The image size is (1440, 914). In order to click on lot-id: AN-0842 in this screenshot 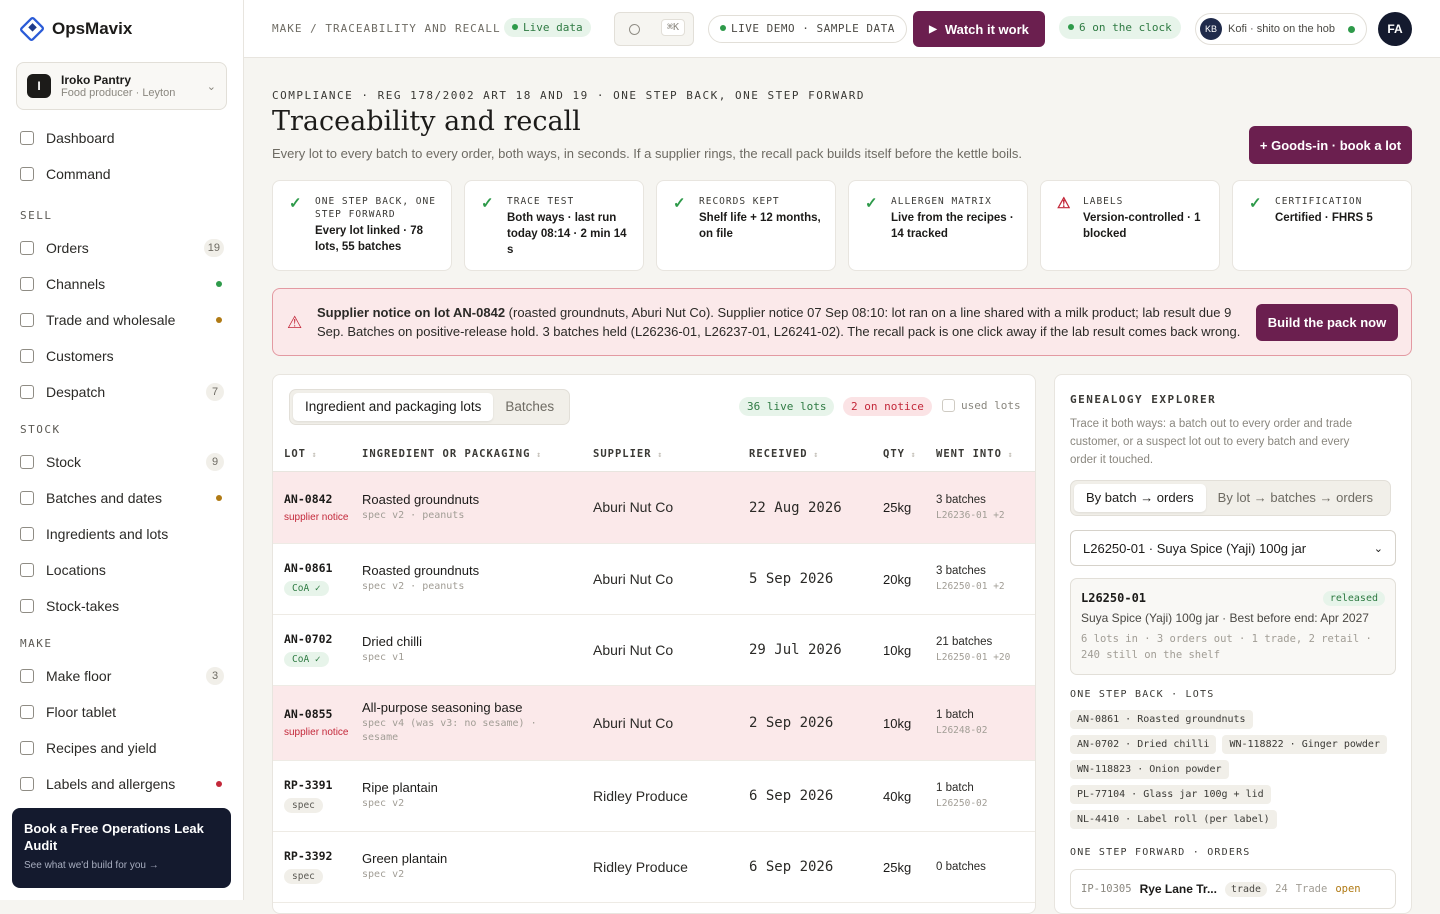, I will do `click(308, 498)`.